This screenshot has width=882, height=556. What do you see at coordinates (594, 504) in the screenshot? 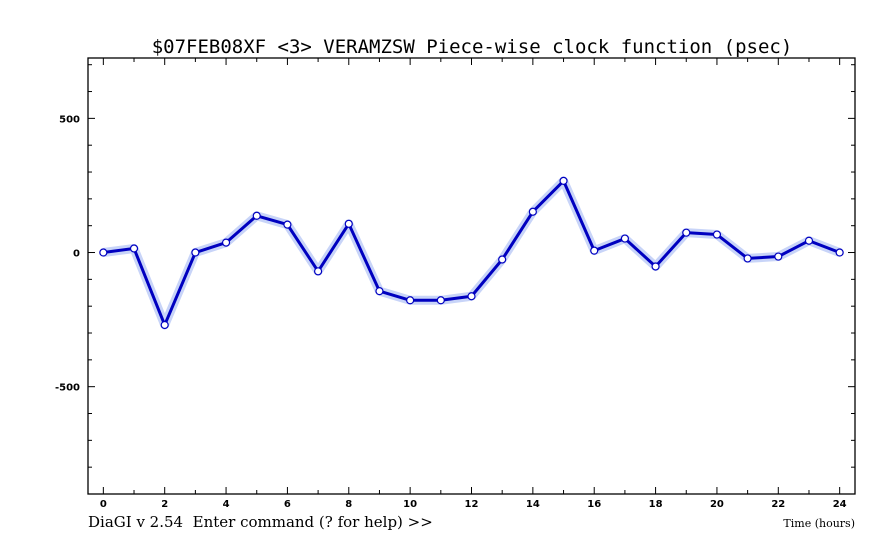
I see `x-tick-label: 16` at bounding box center [594, 504].